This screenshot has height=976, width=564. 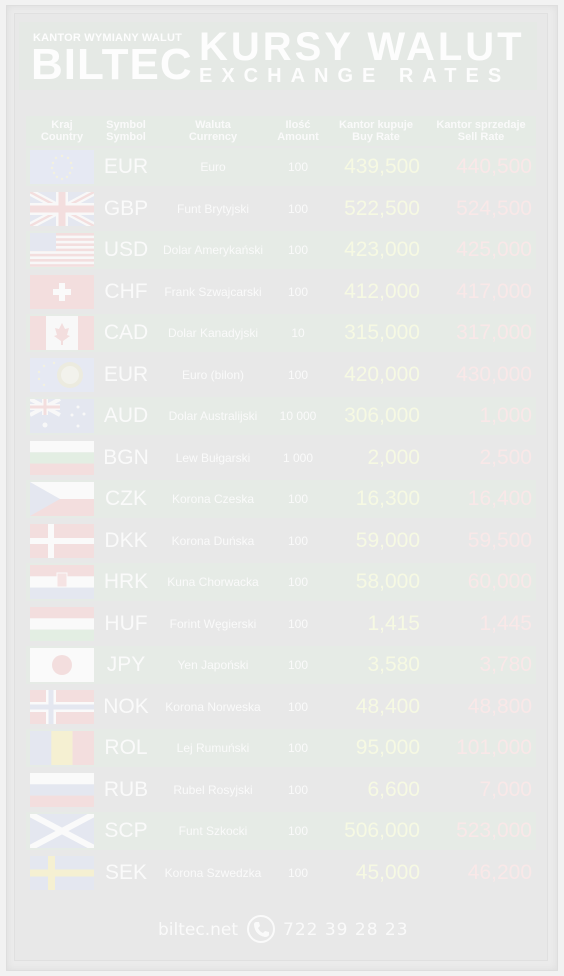 I want to click on currency-symbol: EUR, so click(x=126, y=166).